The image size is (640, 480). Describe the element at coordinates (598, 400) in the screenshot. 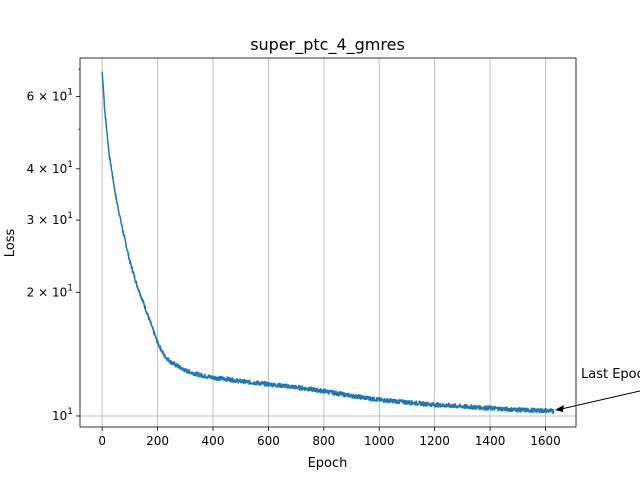

I see `annotation-arrow-line` at that location.